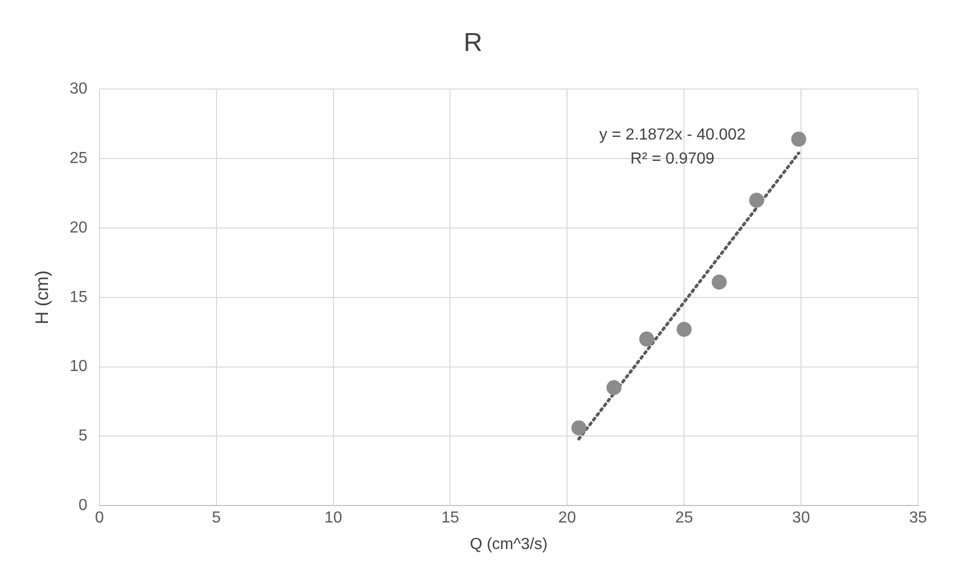 This screenshot has width=967, height=582. Describe the element at coordinates (801, 518) in the screenshot. I see `x-tick-label: 30` at that location.